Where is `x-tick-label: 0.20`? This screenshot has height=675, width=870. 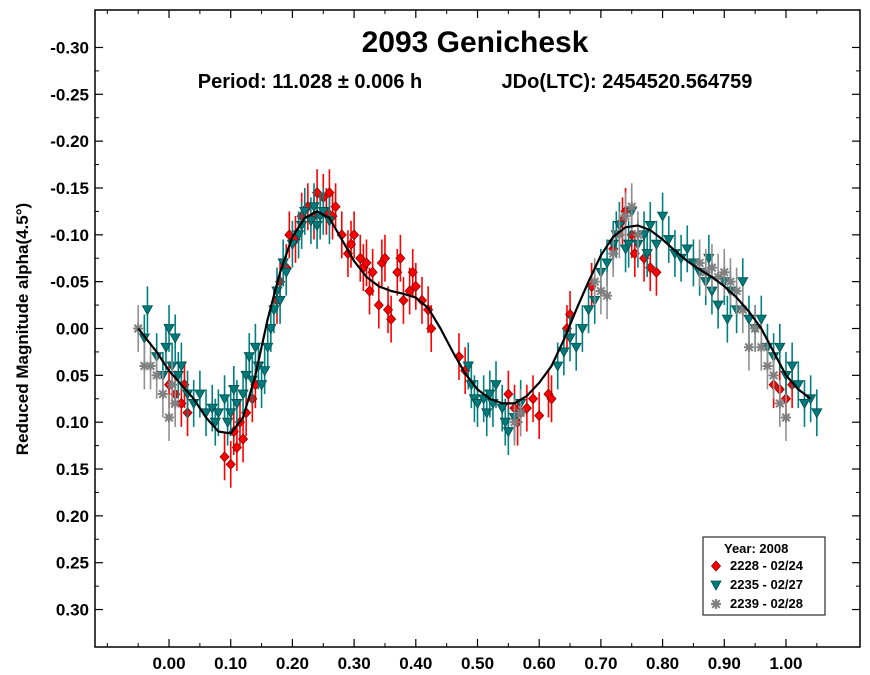 x-tick-label: 0.20 is located at coordinates (292, 663).